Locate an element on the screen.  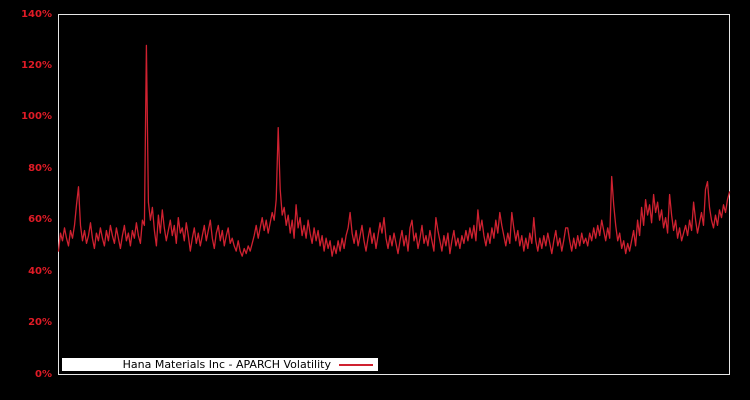
legend: Hana Materials Inc - APARCH Volatility is located at coordinates (220, 364).